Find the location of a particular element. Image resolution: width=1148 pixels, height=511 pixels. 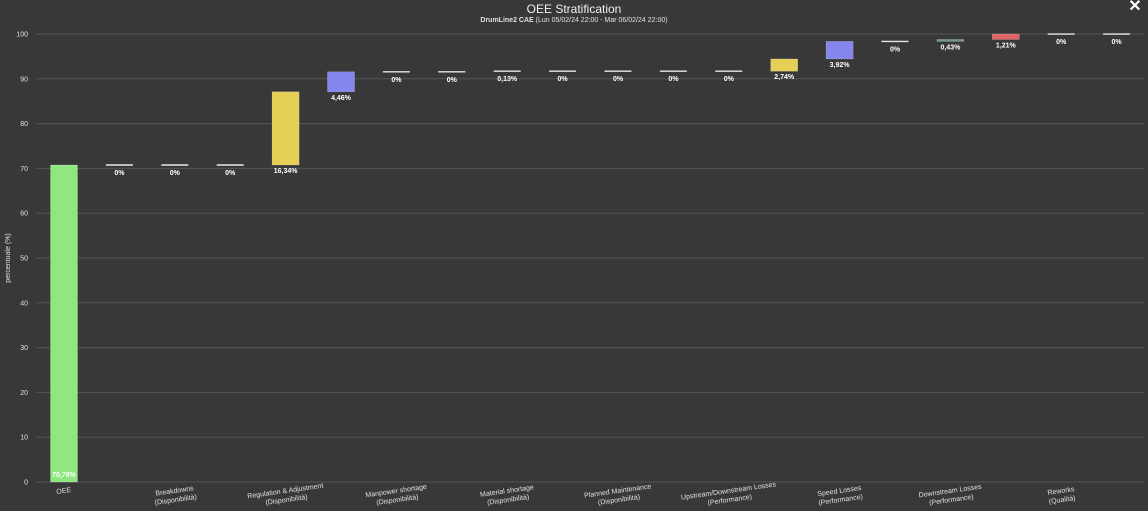

x-tick-label: Speed Losses(Performance) is located at coordinates (840, 496).